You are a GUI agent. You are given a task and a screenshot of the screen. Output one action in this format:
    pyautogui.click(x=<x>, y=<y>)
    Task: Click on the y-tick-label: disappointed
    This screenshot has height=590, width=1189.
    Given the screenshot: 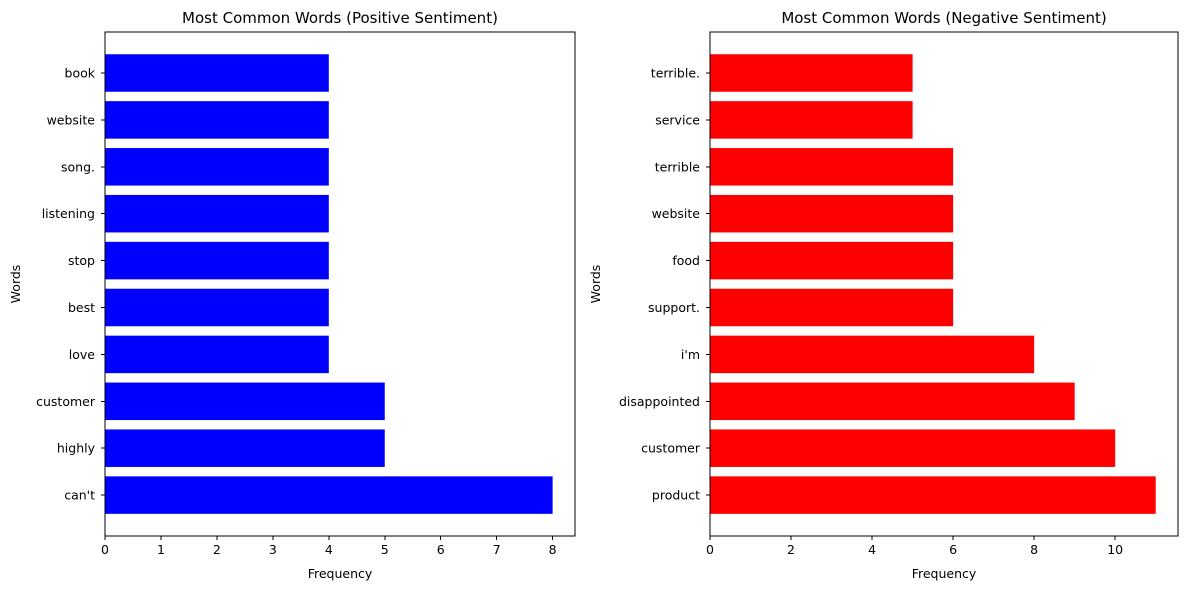 What is the action you would take?
    pyautogui.click(x=659, y=401)
    